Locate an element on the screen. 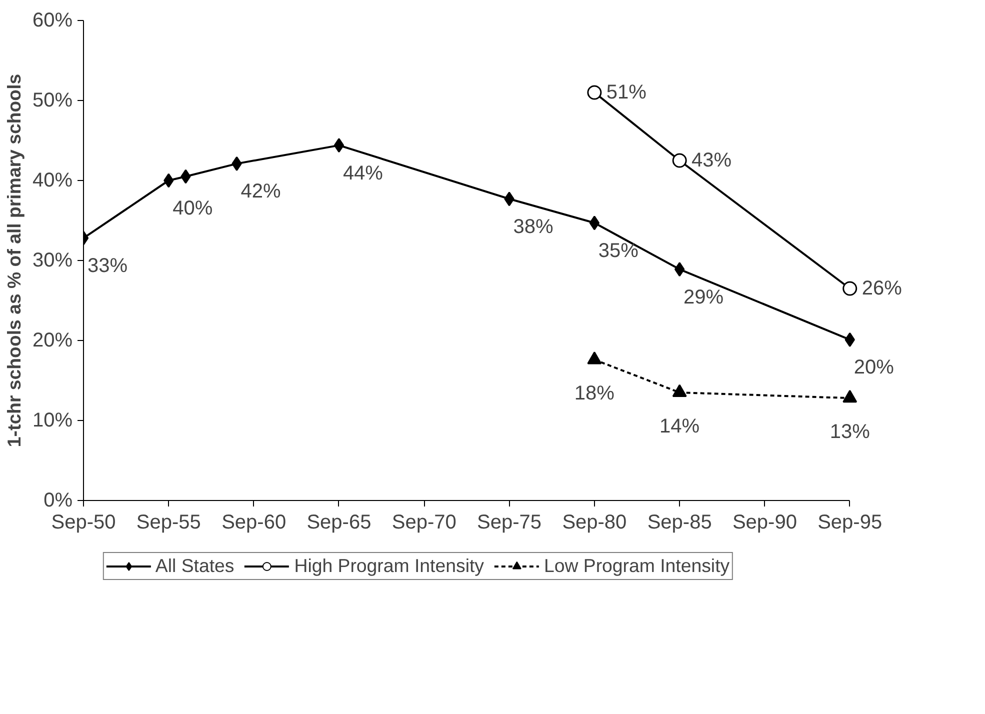  x-tick-label: Sep-60 is located at coordinates (254, 523).